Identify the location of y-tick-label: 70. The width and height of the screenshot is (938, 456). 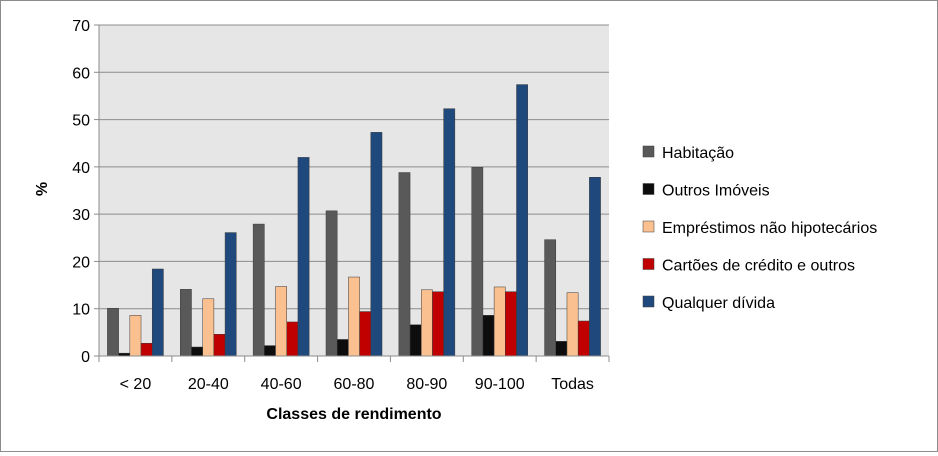
(81, 26).